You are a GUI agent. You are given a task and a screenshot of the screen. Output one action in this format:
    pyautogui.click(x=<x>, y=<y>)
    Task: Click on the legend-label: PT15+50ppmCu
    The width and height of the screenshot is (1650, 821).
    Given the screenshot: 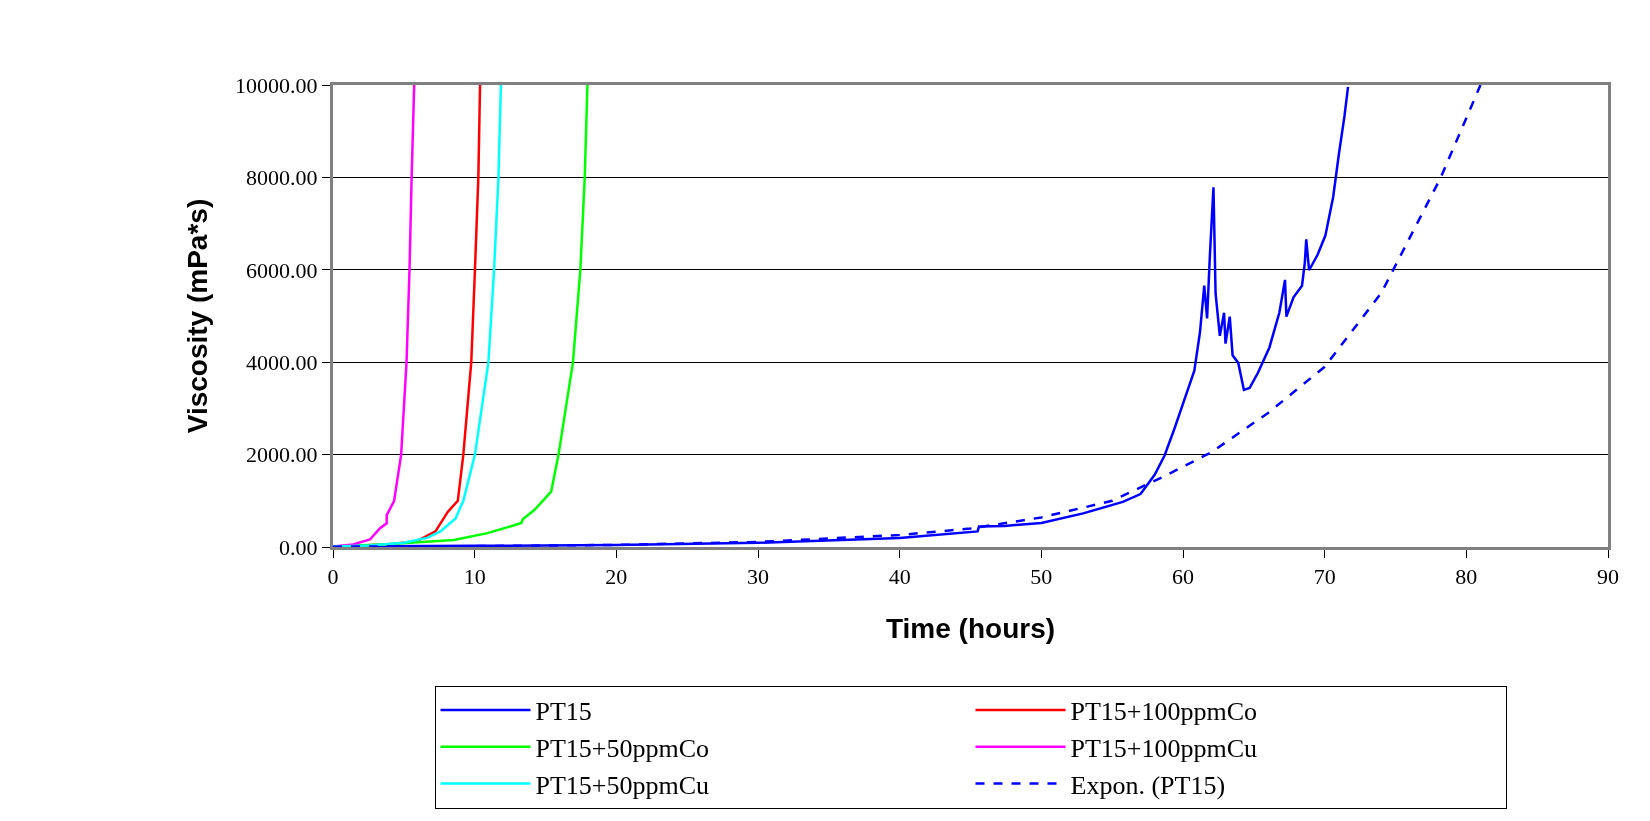 What is the action you would take?
    pyautogui.click(x=622, y=785)
    